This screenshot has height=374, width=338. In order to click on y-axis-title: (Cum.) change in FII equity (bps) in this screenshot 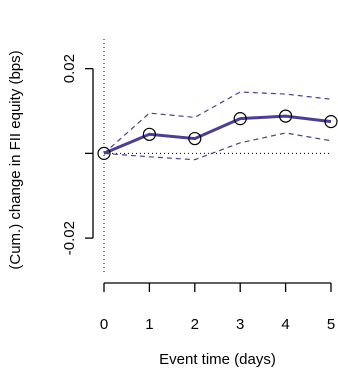, I will do `click(15, 159)`.